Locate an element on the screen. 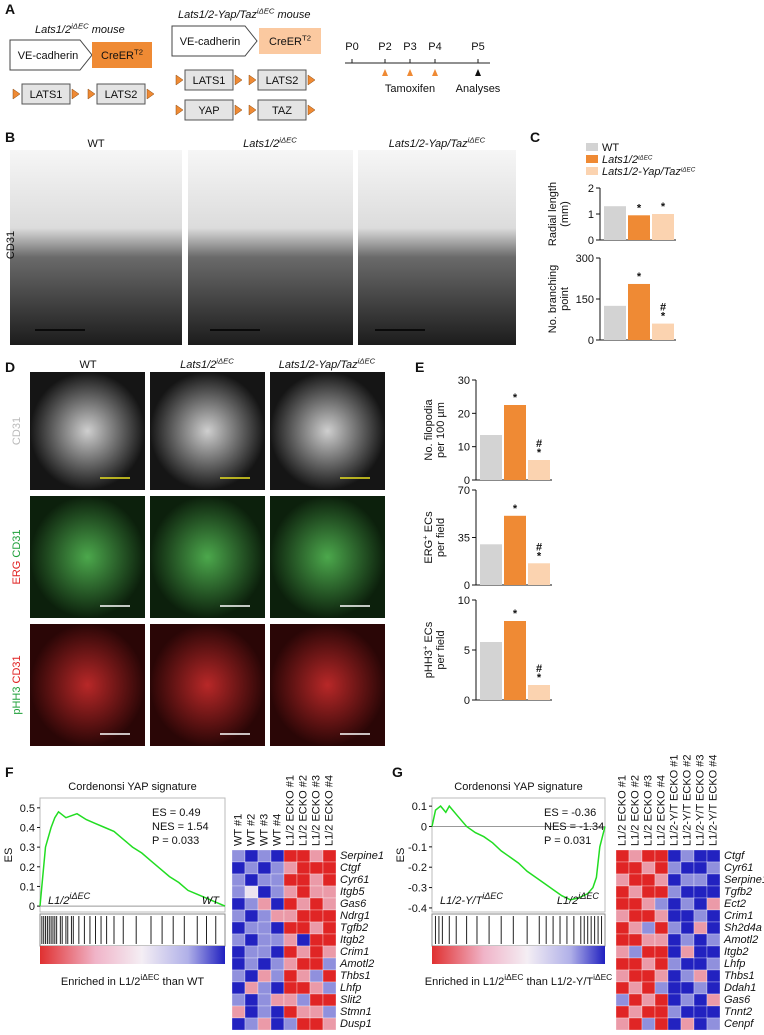 The height and width of the screenshot is (1035, 764). legend-swatch is located at coordinates (592, 147).